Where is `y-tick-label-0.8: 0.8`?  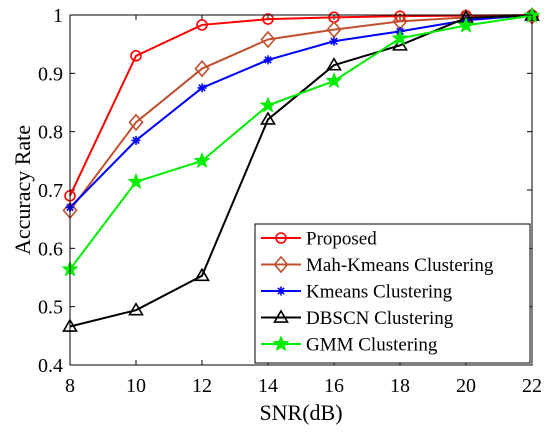
y-tick-label-0.8: 0.8 is located at coordinates (50, 133).